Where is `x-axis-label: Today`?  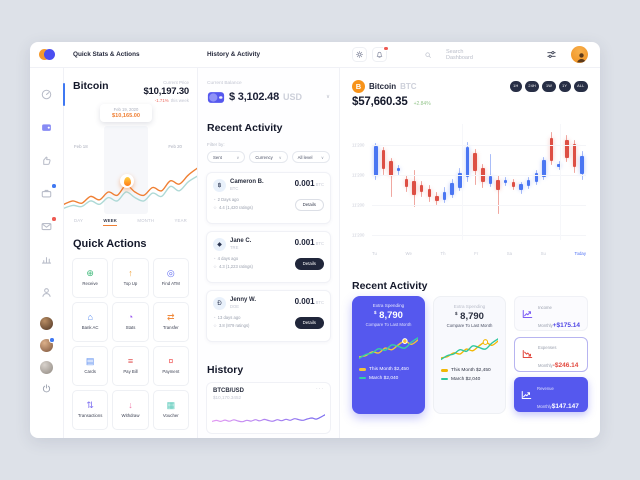
x-axis-label: Today is located at coordinates (580, 253).